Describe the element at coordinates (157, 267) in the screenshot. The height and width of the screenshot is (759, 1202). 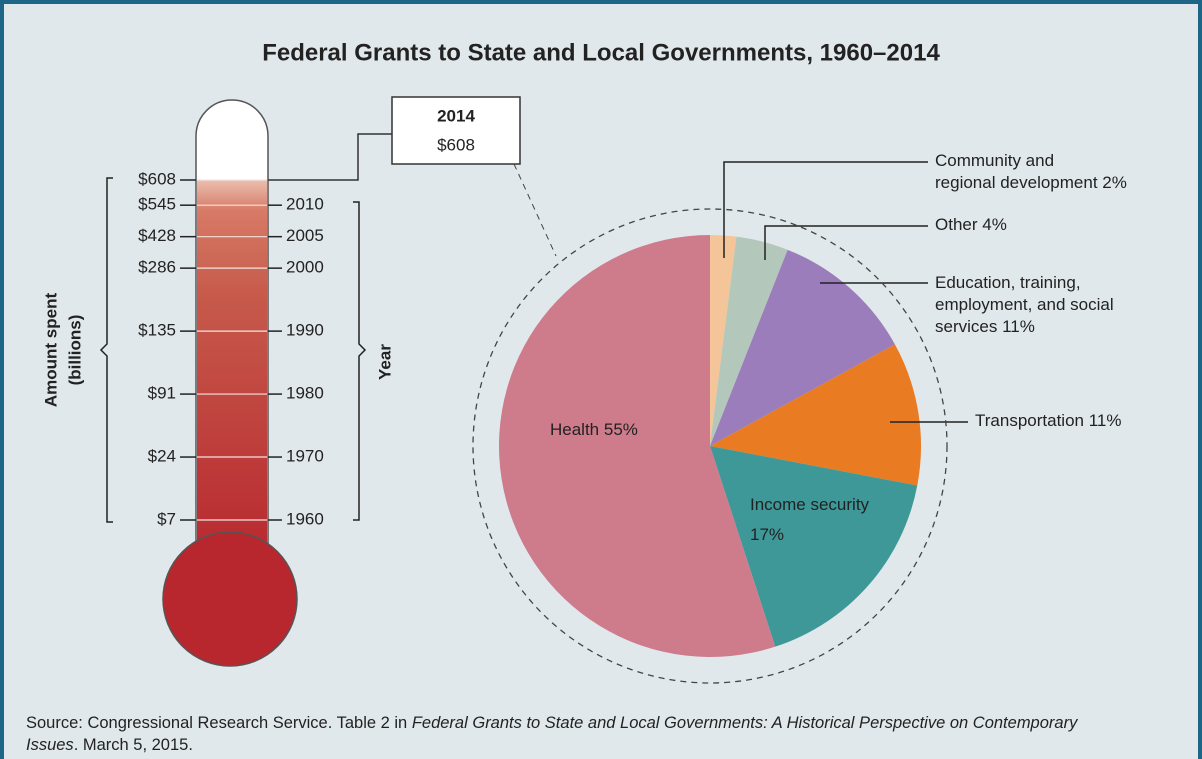
I see `amount-label: $286` at that location.